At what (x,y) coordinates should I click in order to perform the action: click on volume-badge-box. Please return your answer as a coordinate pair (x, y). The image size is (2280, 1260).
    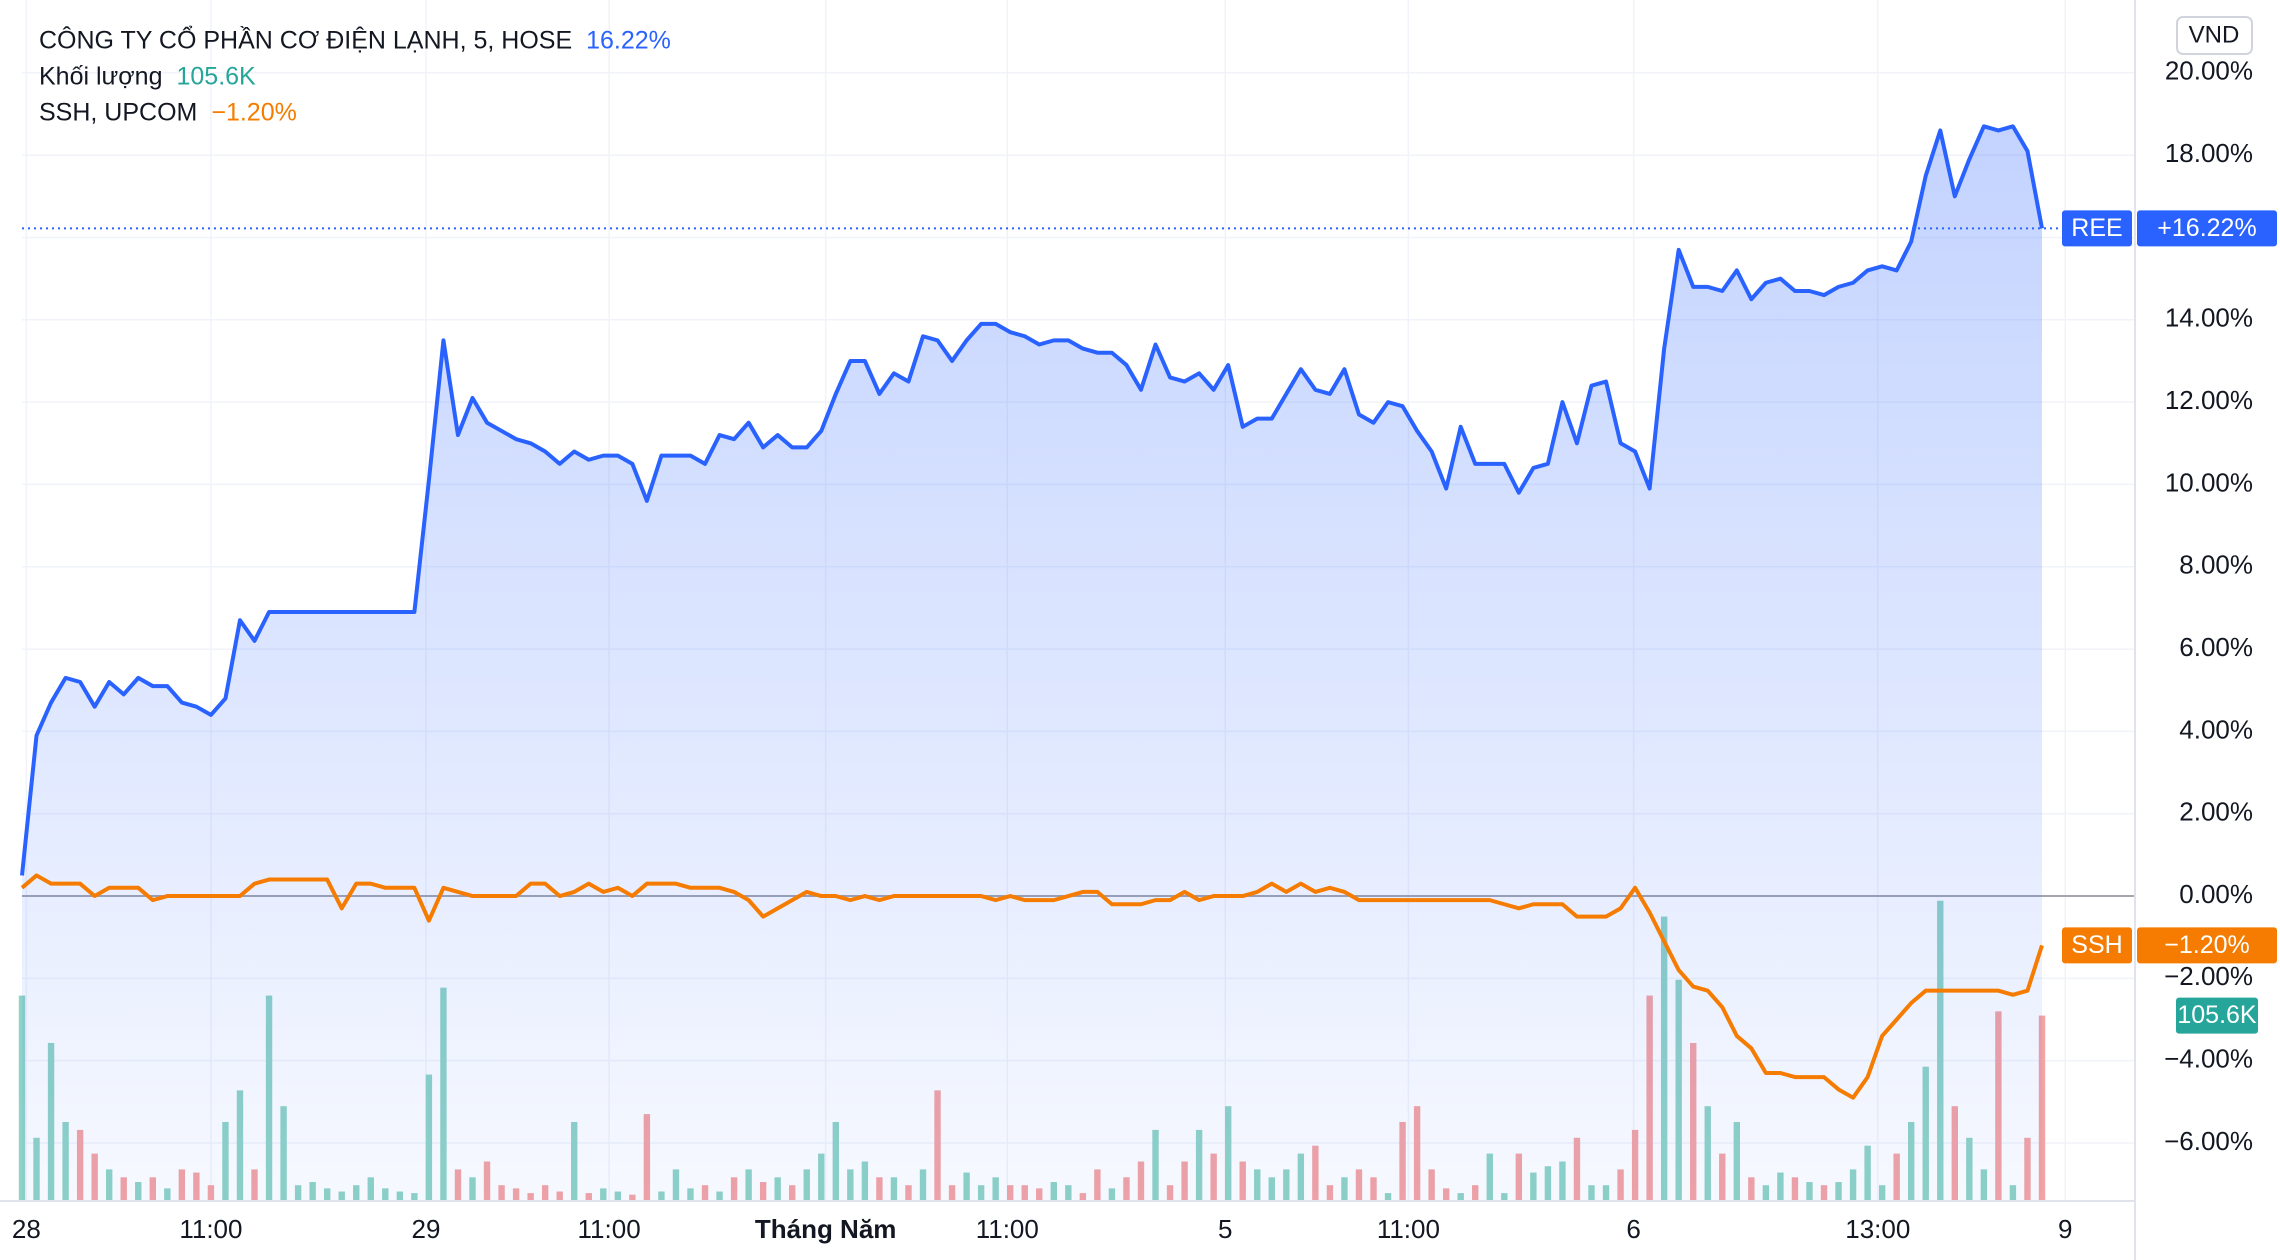
    Looking at the image, I should click on (2217, 1015).